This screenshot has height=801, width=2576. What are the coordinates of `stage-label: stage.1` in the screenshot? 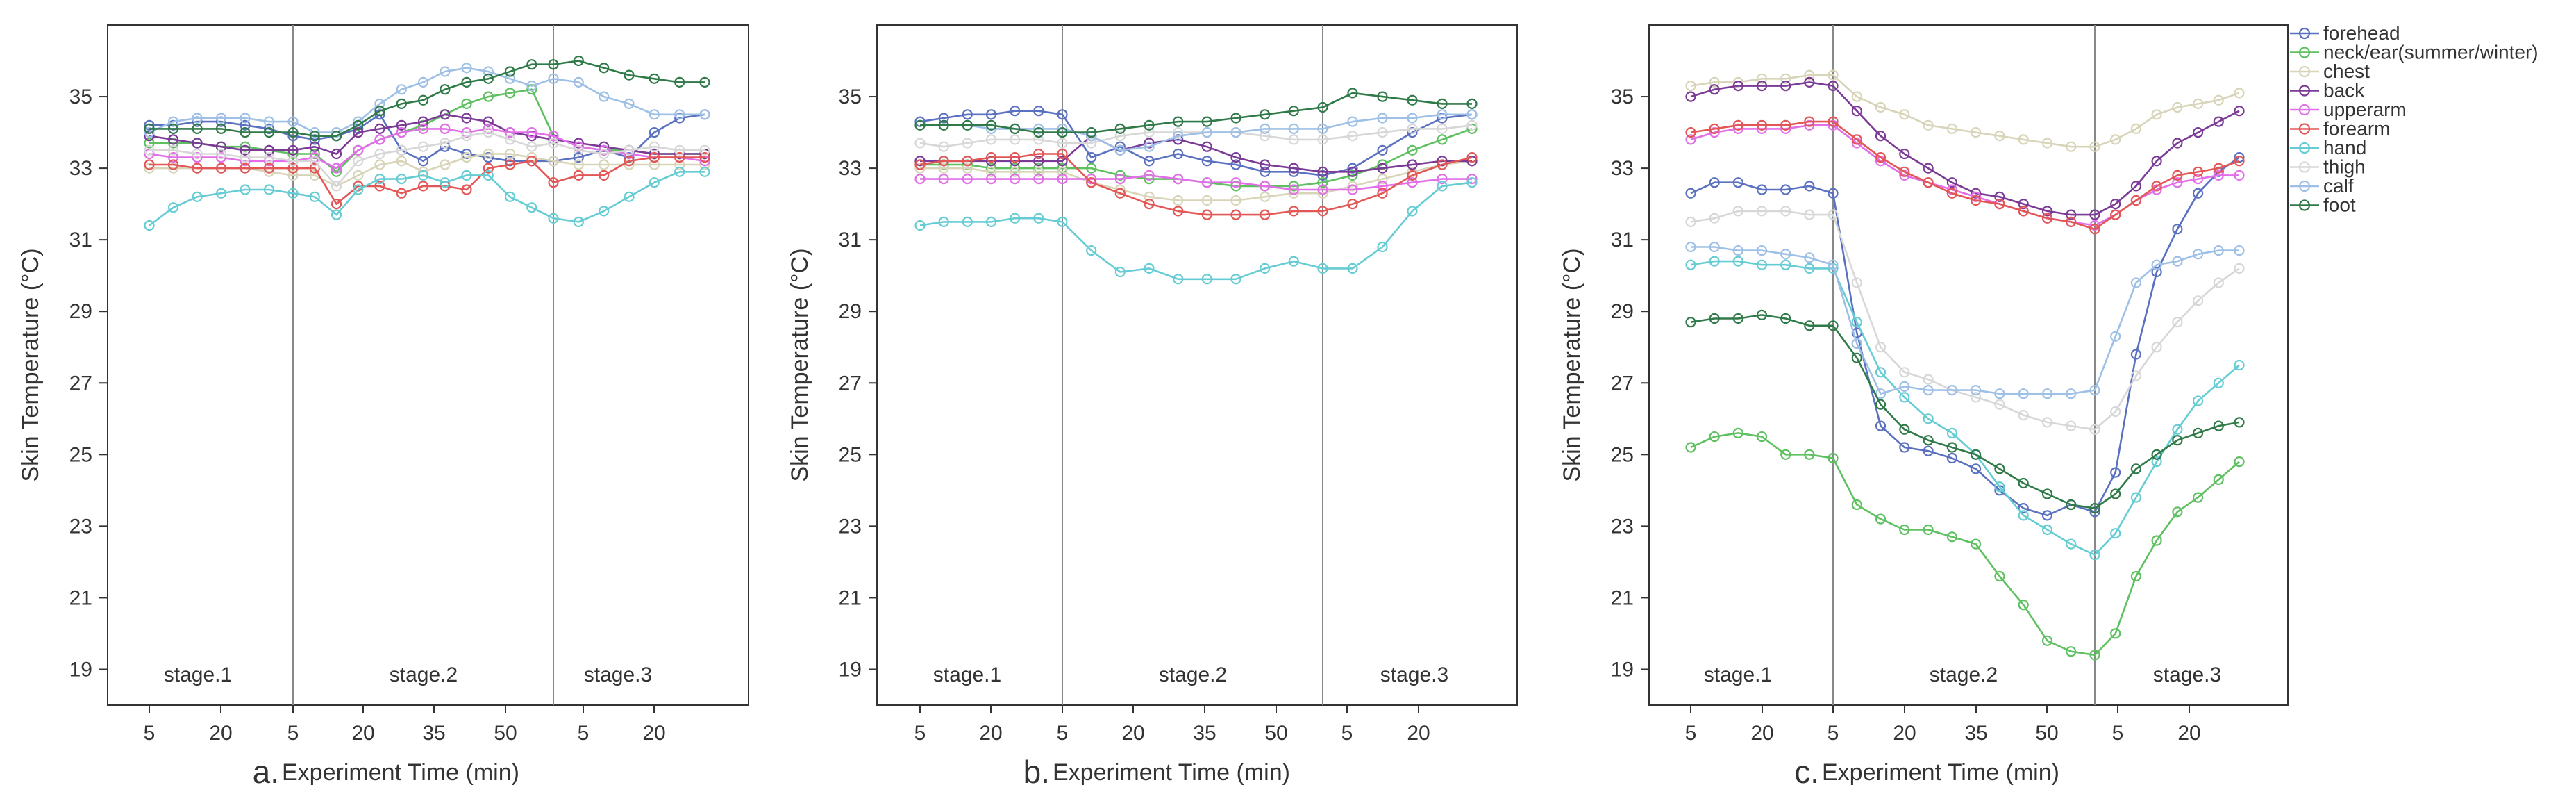 It's located at (198, 674).